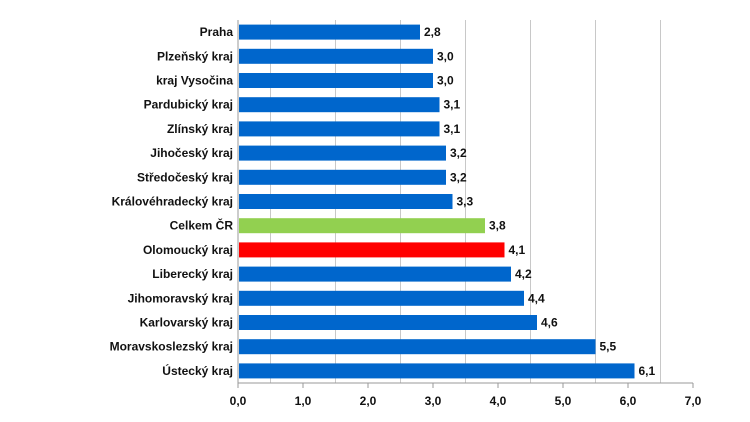 This screenshot has height=422, width=750. Describe the element at coordinates (563, 401) in the screenshot. I see `x-tick-label: 5,0` at that location.